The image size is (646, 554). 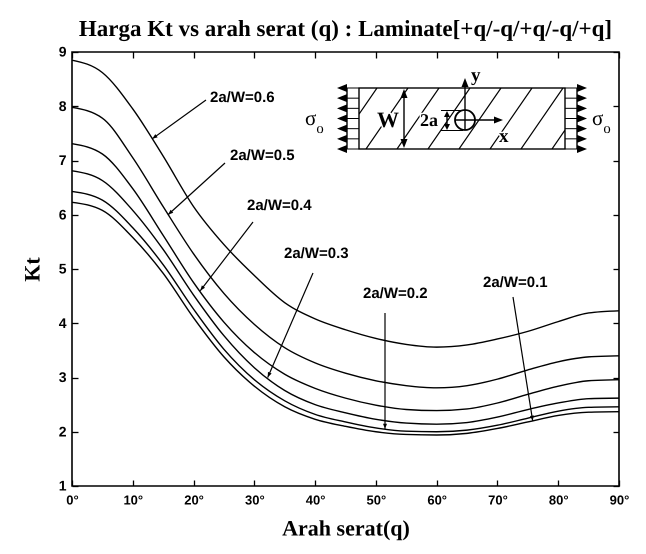 What do you see at coordinates (72, 500) in the screenshot?
I see `x-tick-label: 0°` at bounding box center [72, 500].